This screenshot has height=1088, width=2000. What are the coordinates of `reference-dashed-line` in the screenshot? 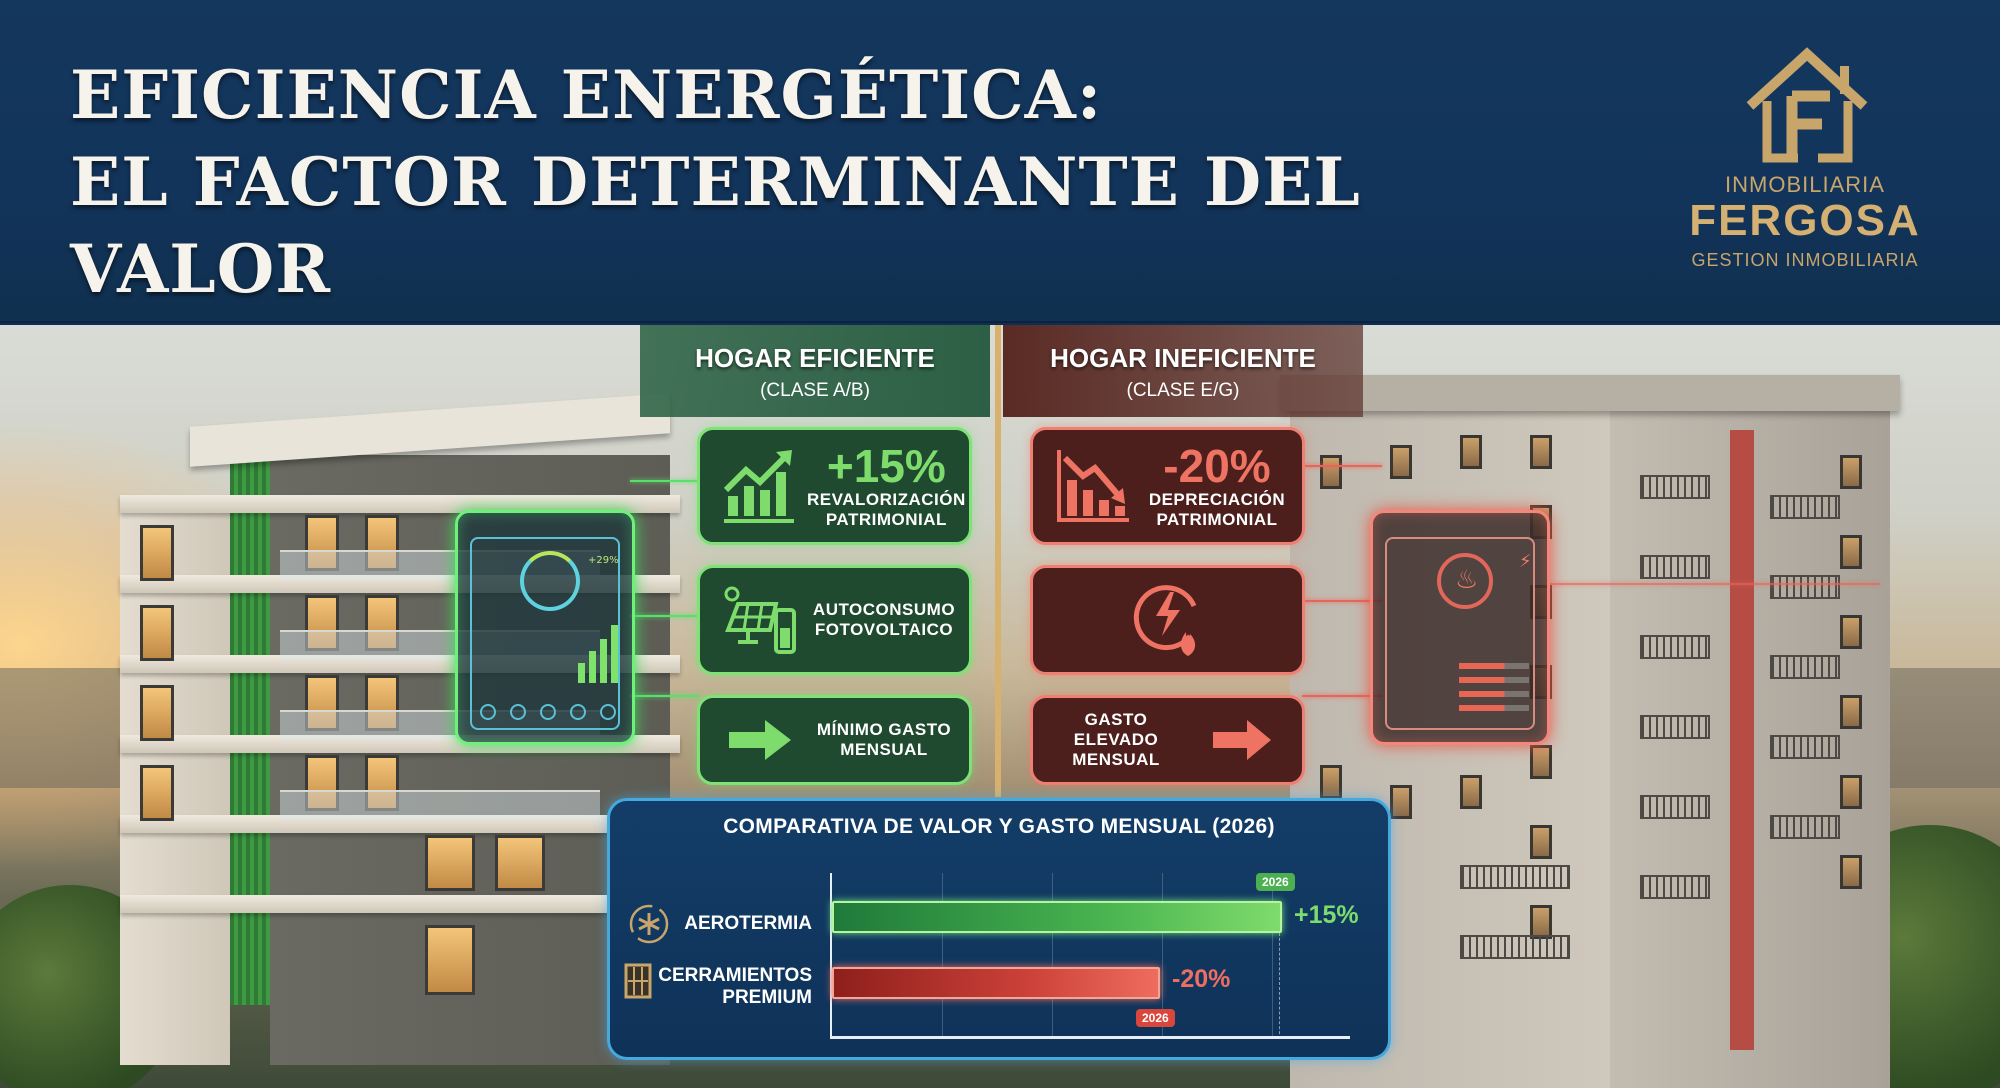 It's located at (1279, 986).